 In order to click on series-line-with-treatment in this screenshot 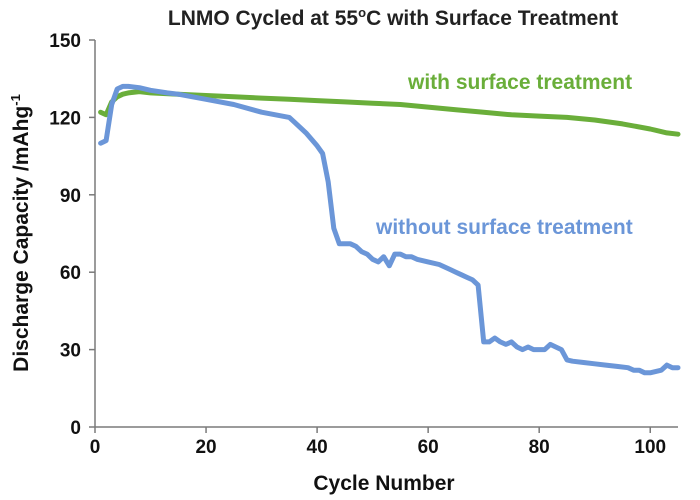, I will do `click(389, 113)`.